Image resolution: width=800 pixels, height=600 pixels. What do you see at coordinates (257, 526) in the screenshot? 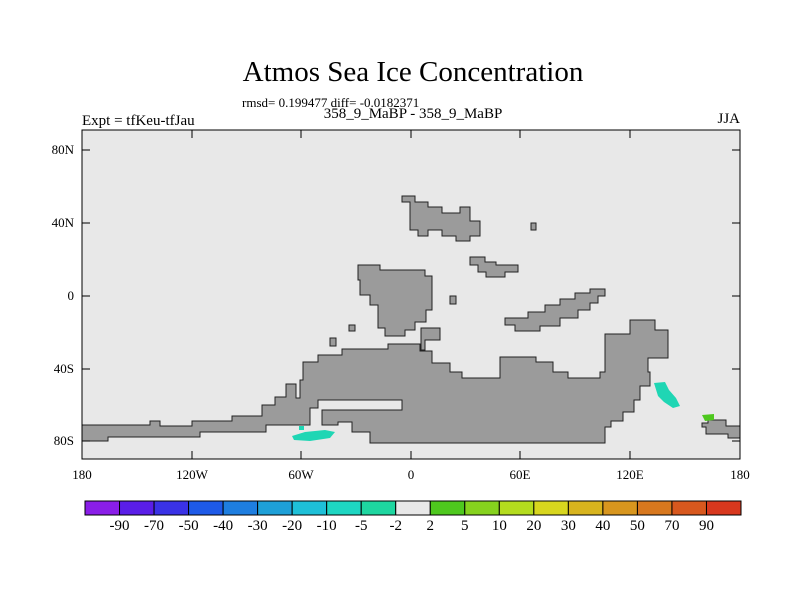
I see `colorbar-label: -30` at bounding box center [257, 526].